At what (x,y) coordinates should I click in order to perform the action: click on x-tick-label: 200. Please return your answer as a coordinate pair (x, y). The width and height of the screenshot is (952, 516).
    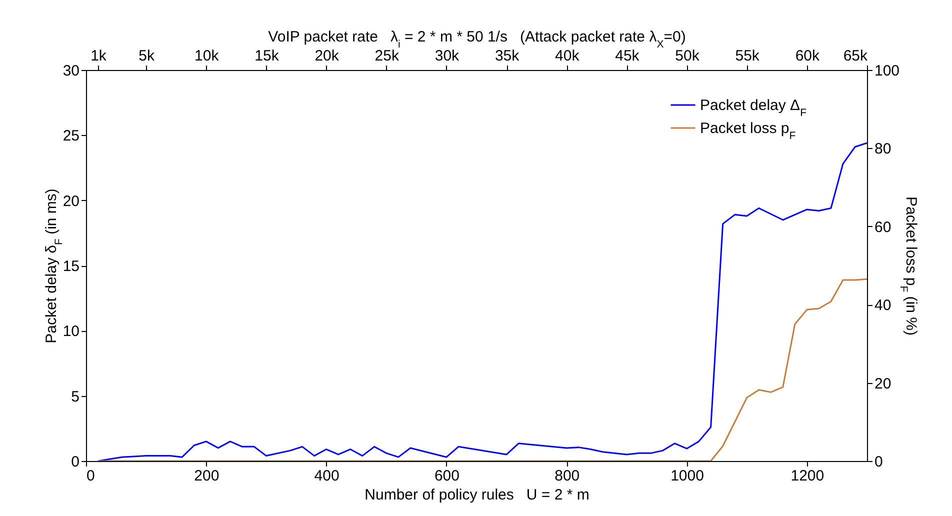
    Looking at the image, I should click on (207, 476).